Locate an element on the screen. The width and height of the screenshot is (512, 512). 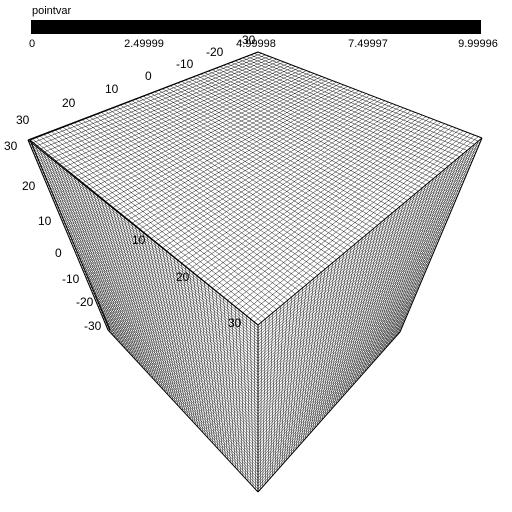
colorbar-tick-1: 2.49999 is located at coordinates (144, 44).